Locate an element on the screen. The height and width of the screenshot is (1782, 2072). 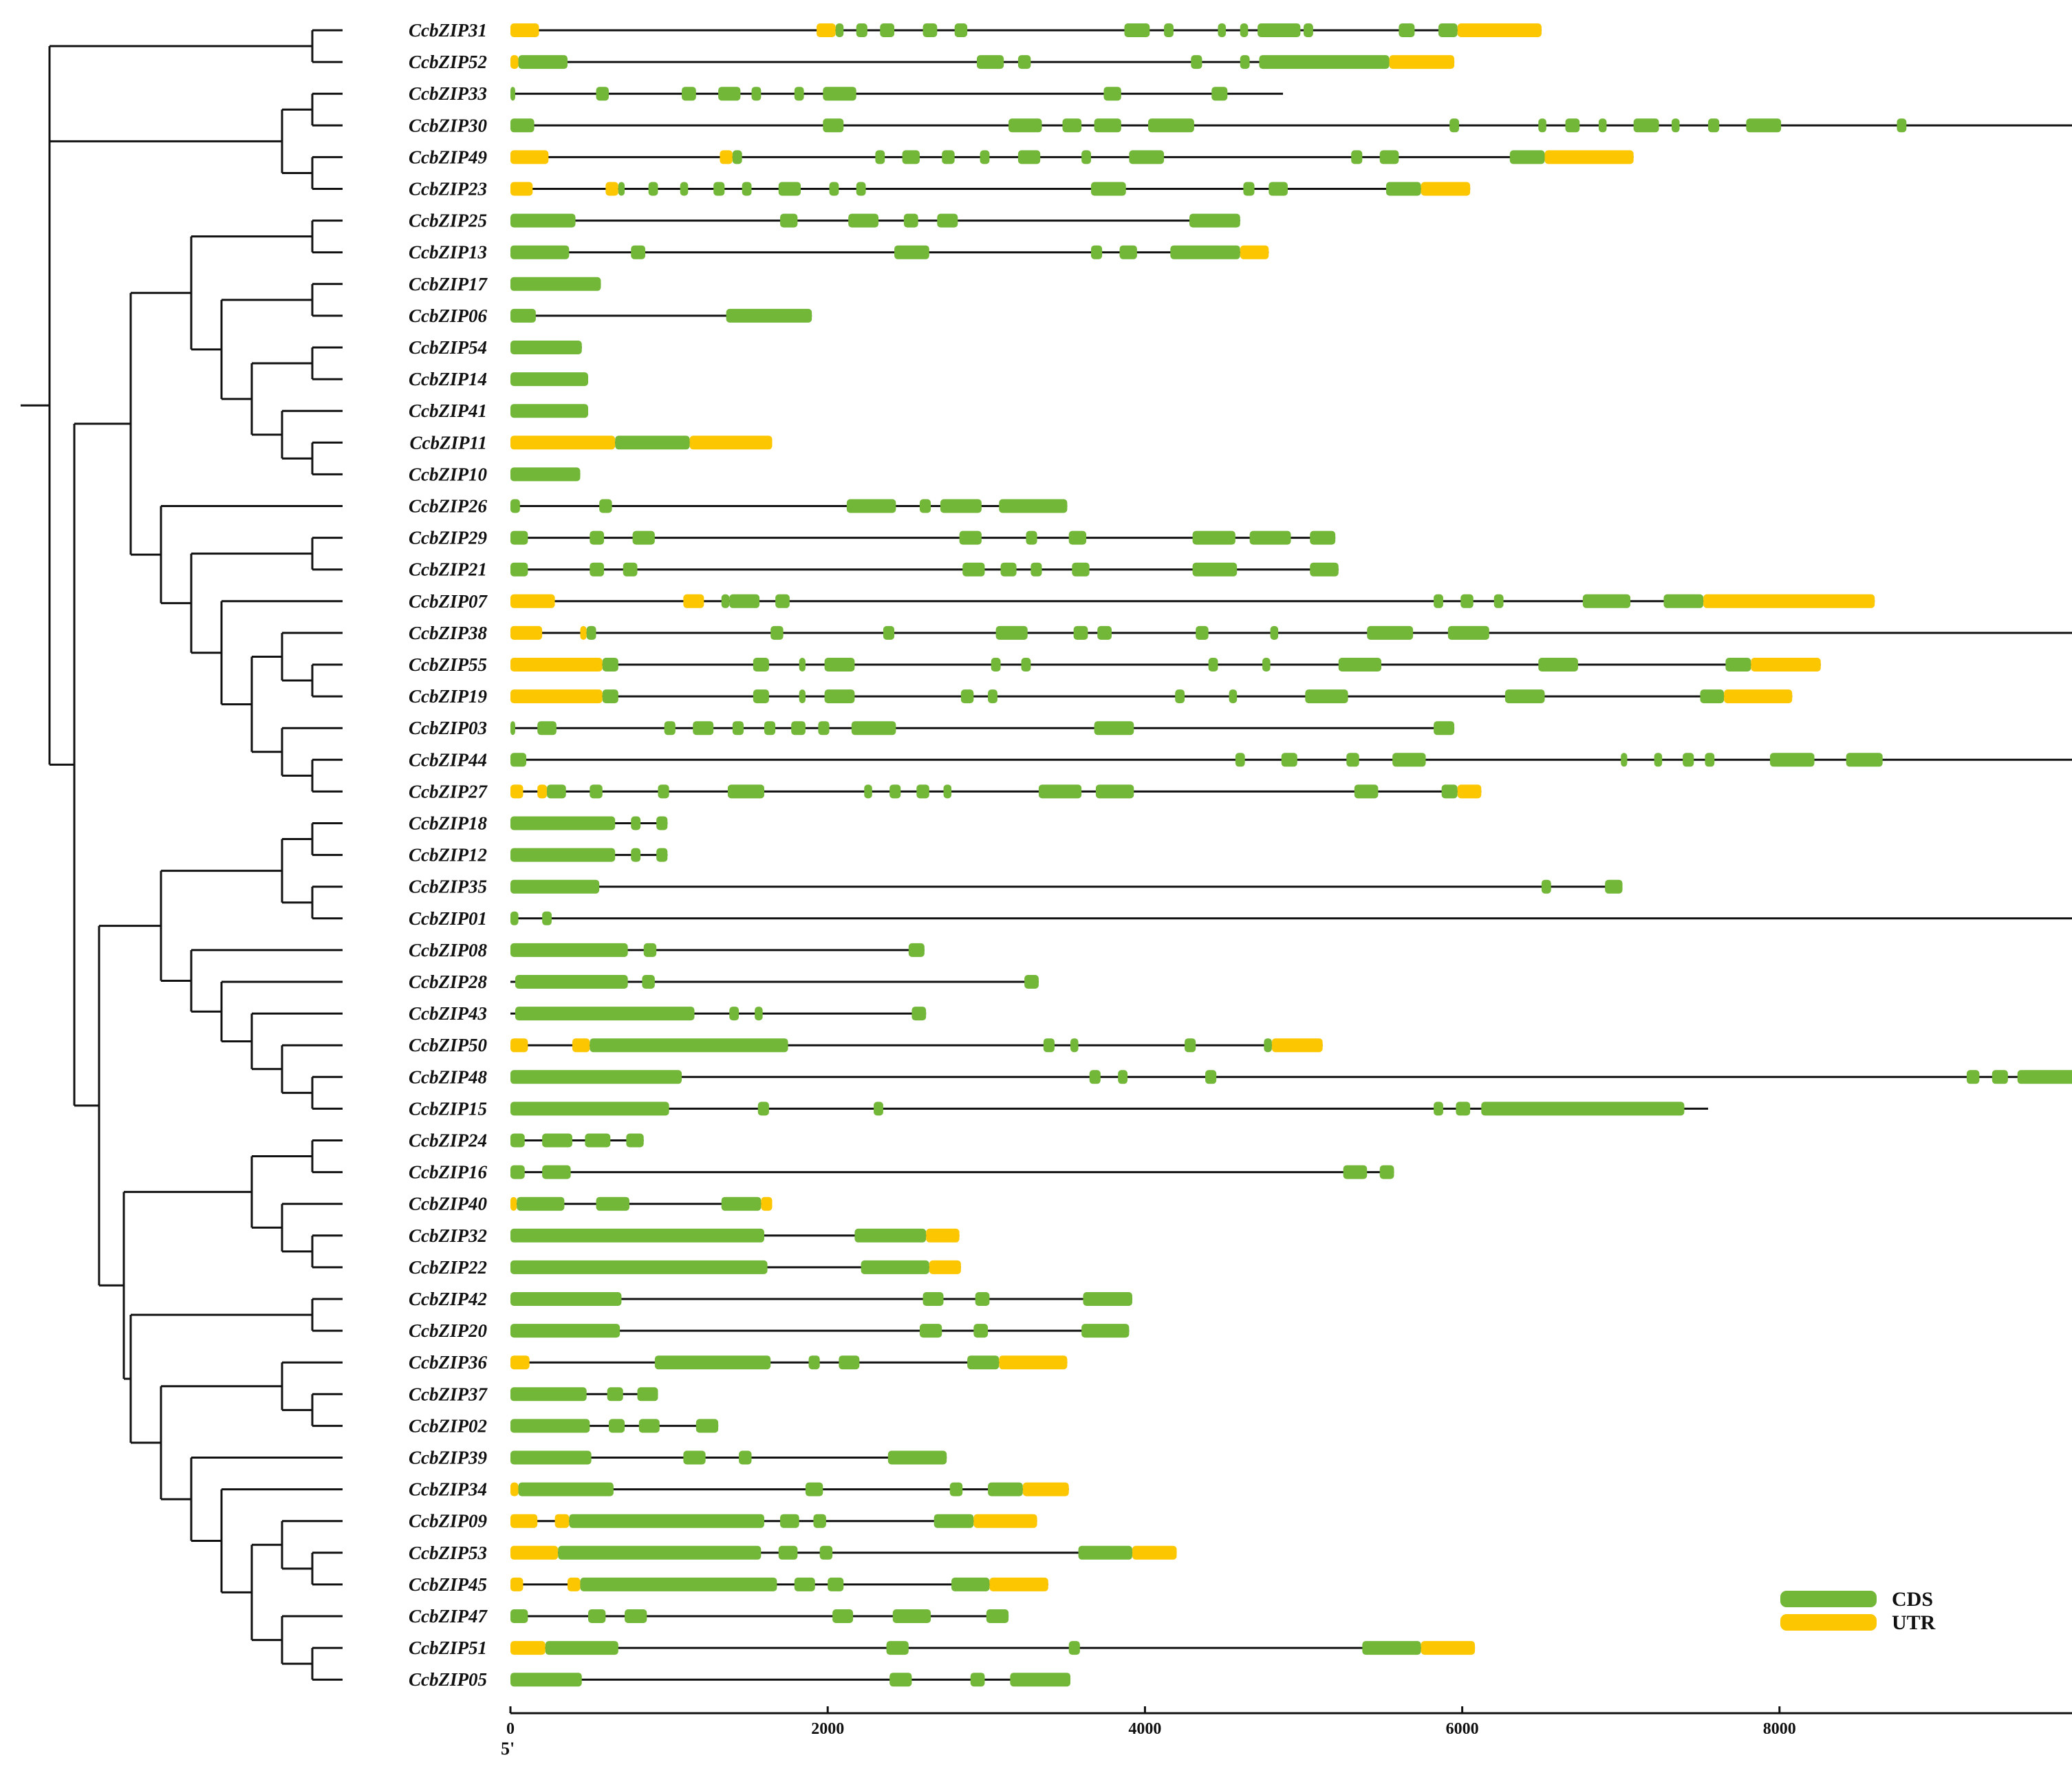
gene-name-label: CcbZIP05 is located at coordinates (448, 1679).